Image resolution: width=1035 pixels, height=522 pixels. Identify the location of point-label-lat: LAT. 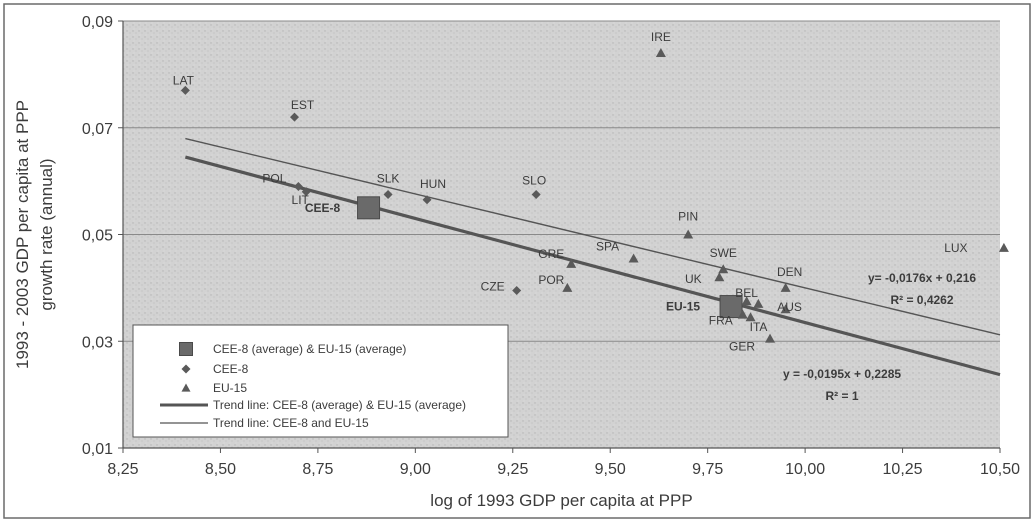
(184, 80).